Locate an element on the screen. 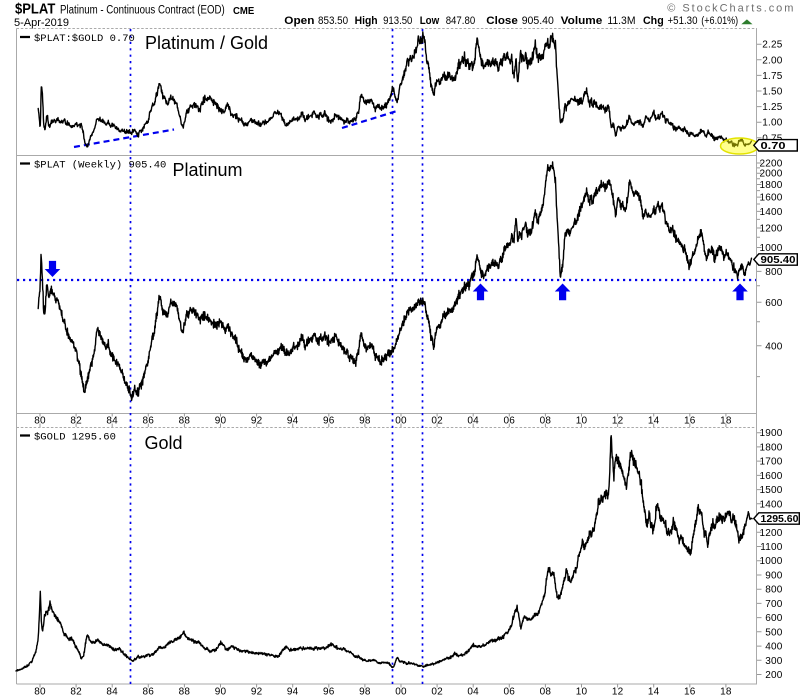 The width and height of the screenshot is (800, 700). svg-text: © StockCharts.com is located at coordinates (731, 9).